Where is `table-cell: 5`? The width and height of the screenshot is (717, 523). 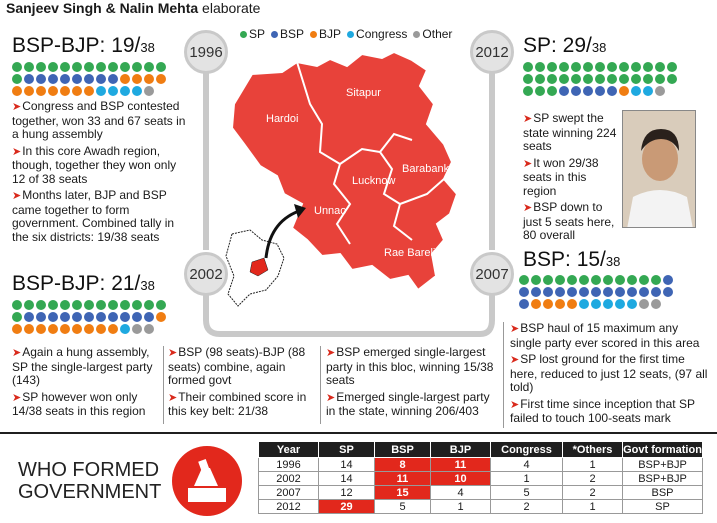 table-cell: 5 is located at coordinates (402, 506).